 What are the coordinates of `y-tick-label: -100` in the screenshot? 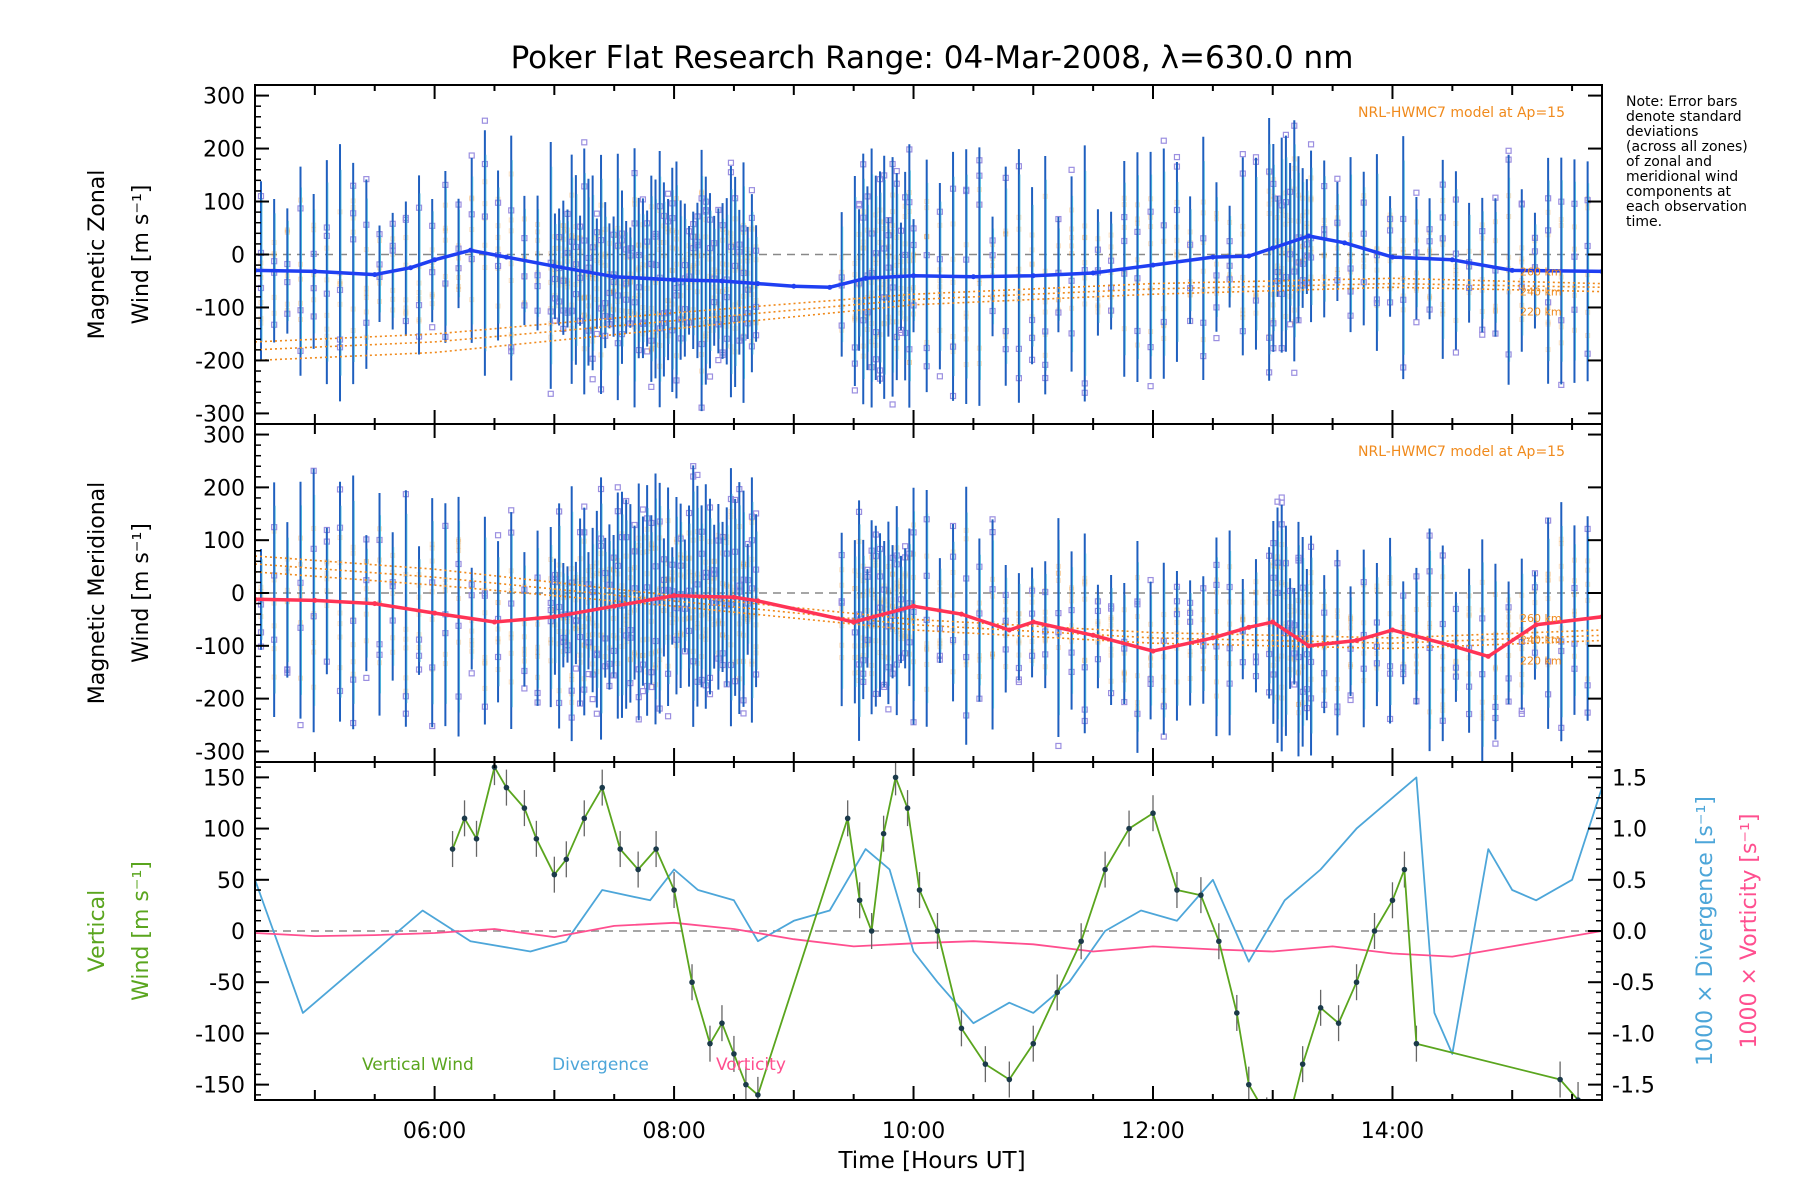 It's located at (220, 647).